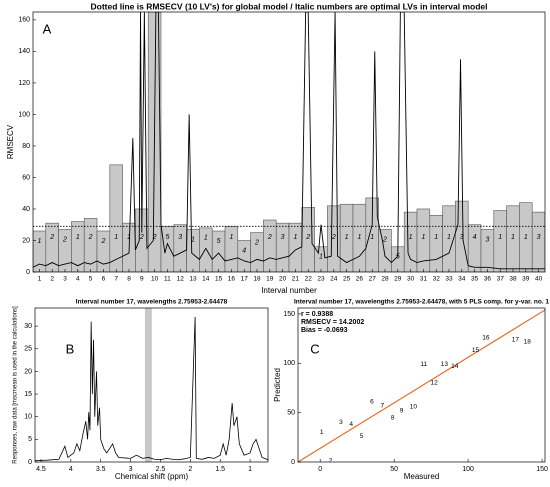 This screenshot has width=550, height=487. Describe the element at coordinates (270, 279) in the screenshot. I see `x-tick-label: 19` at that location.